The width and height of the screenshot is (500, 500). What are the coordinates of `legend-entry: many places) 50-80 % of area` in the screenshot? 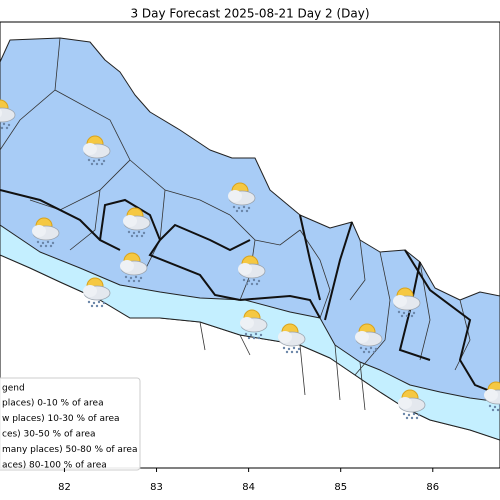 It's located at (69, 450).